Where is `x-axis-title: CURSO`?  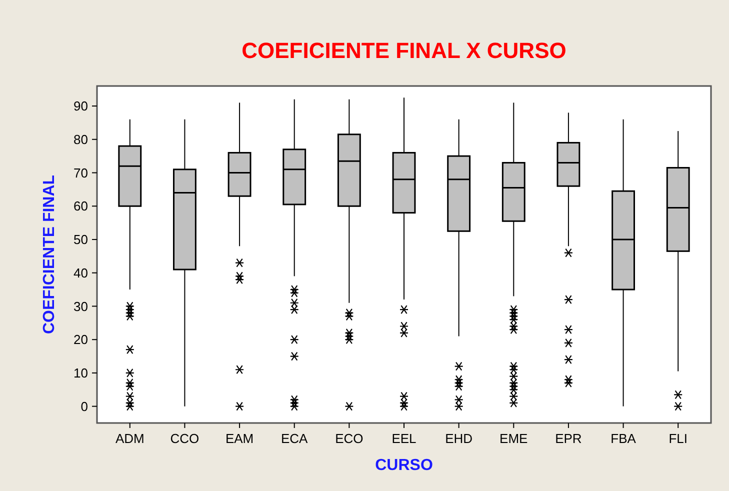 x-axis-title: CURSO is located at coordinates (404, 465).